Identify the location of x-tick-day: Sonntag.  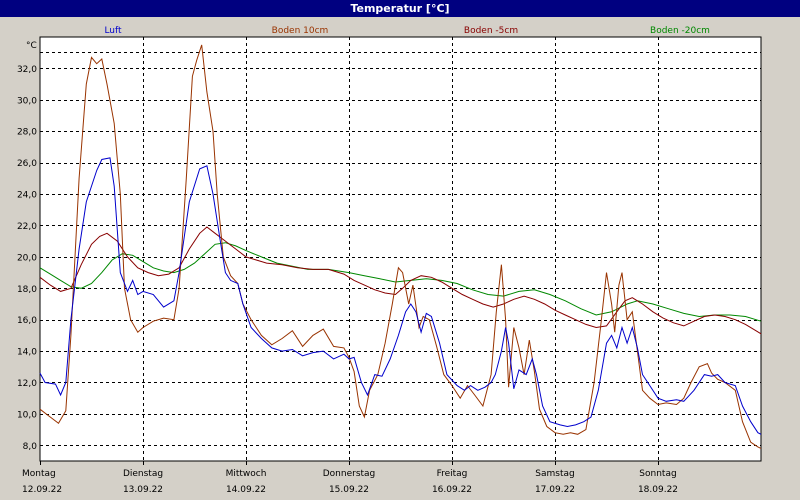
(657, 474).